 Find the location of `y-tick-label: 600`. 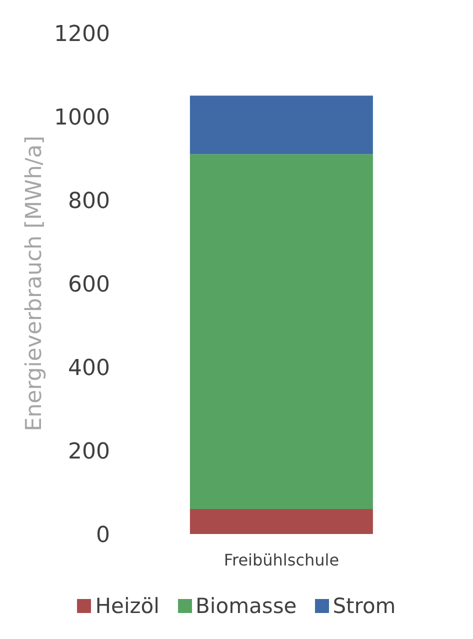

y-tick-label: 600 is located at coordinates (89, 285).